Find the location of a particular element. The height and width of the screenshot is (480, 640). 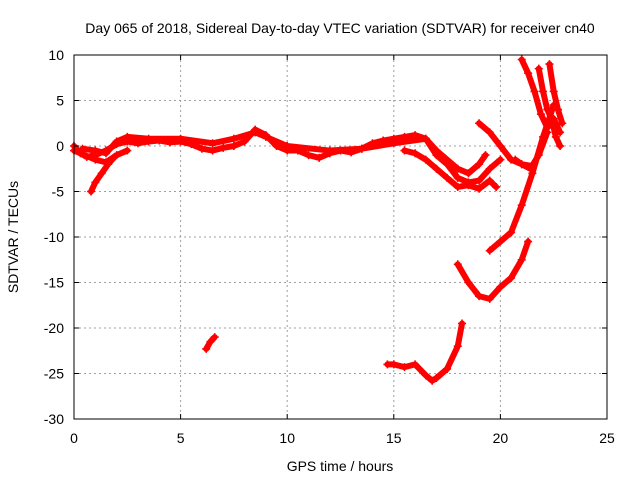

y-tick-label: -30 is located at coordinates (54, 419).